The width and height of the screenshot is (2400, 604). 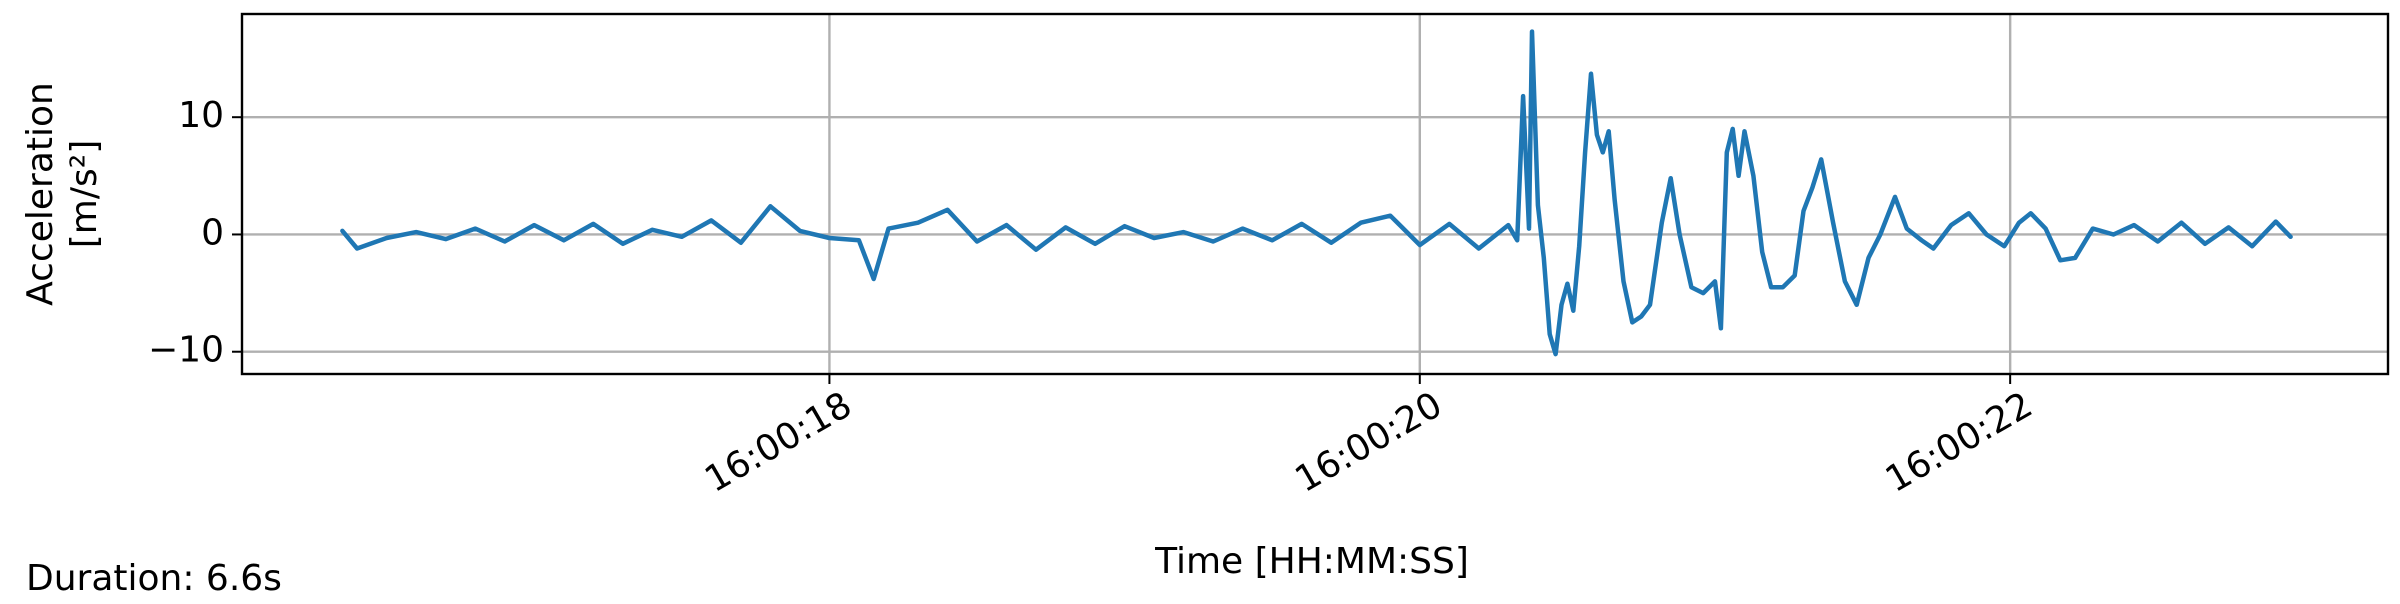 I want to click on y-tick-label: 0, so click(x=212, y=232).